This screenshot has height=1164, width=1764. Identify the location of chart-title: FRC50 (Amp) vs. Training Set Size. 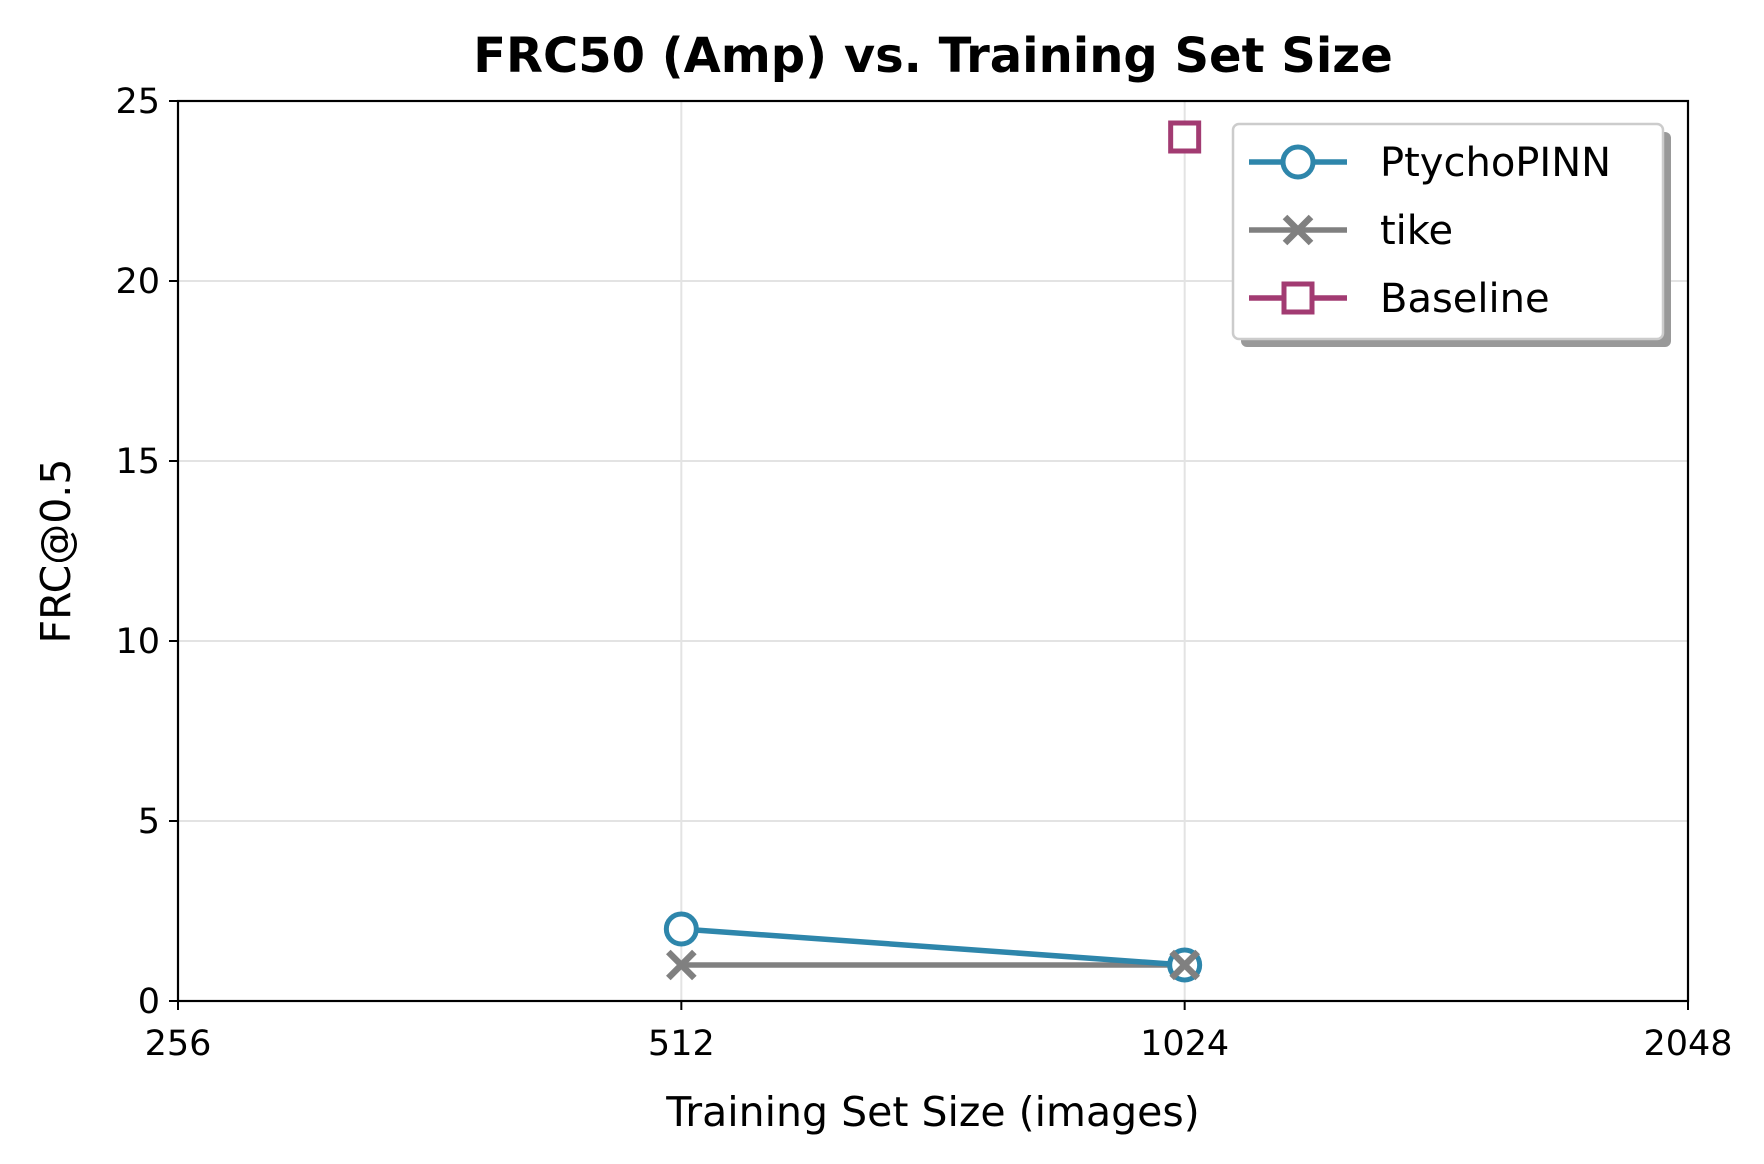
(933, 56).